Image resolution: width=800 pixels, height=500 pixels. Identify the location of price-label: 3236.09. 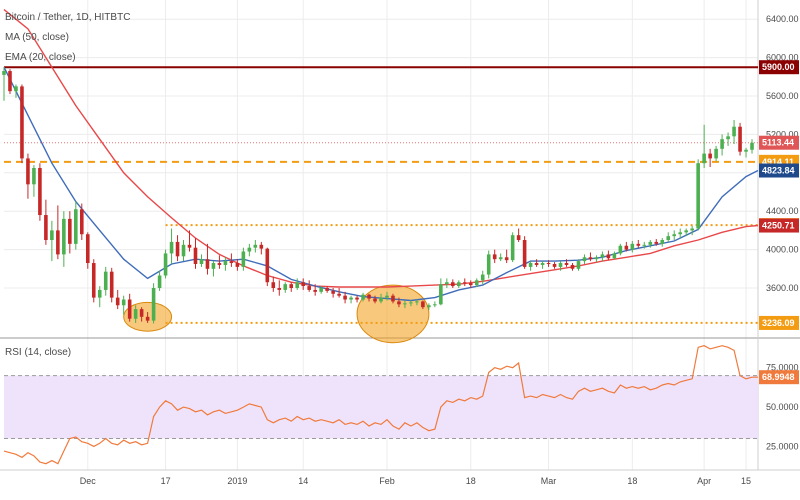
(778, 323).